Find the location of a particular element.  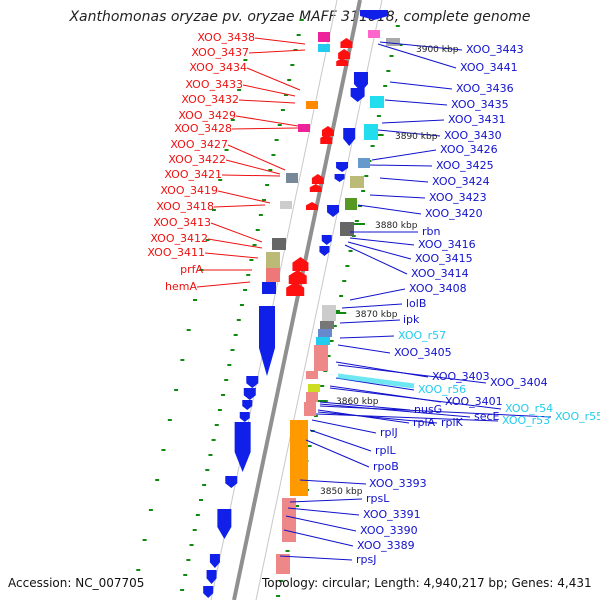

gene-label: XOO_3438 is located at coordinates (226, 37).